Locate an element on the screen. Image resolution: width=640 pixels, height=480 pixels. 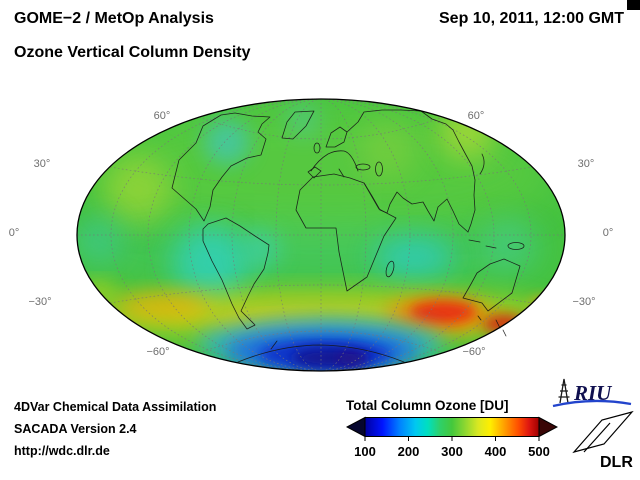
footer-assimilation-label: 4DVar Chemical Data Assimilation is located at coordinates (115, 407).